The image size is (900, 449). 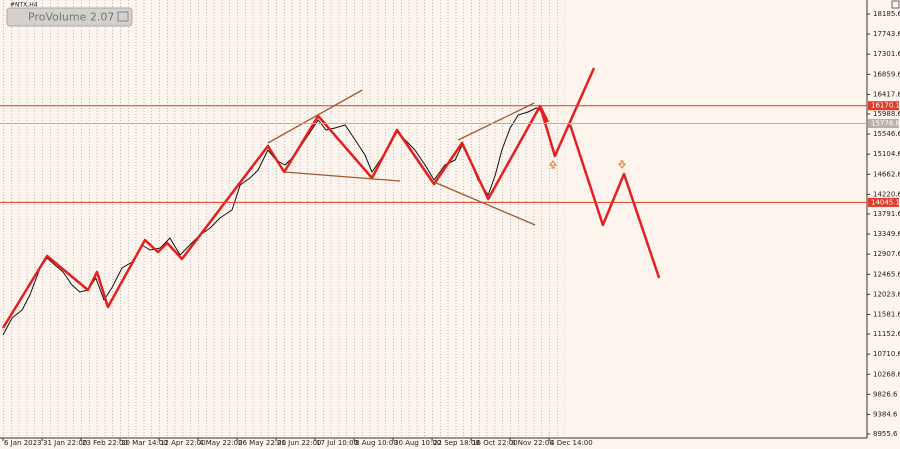 I want to click on y-tick-label: 12907.6, so click(x=886, y=254).